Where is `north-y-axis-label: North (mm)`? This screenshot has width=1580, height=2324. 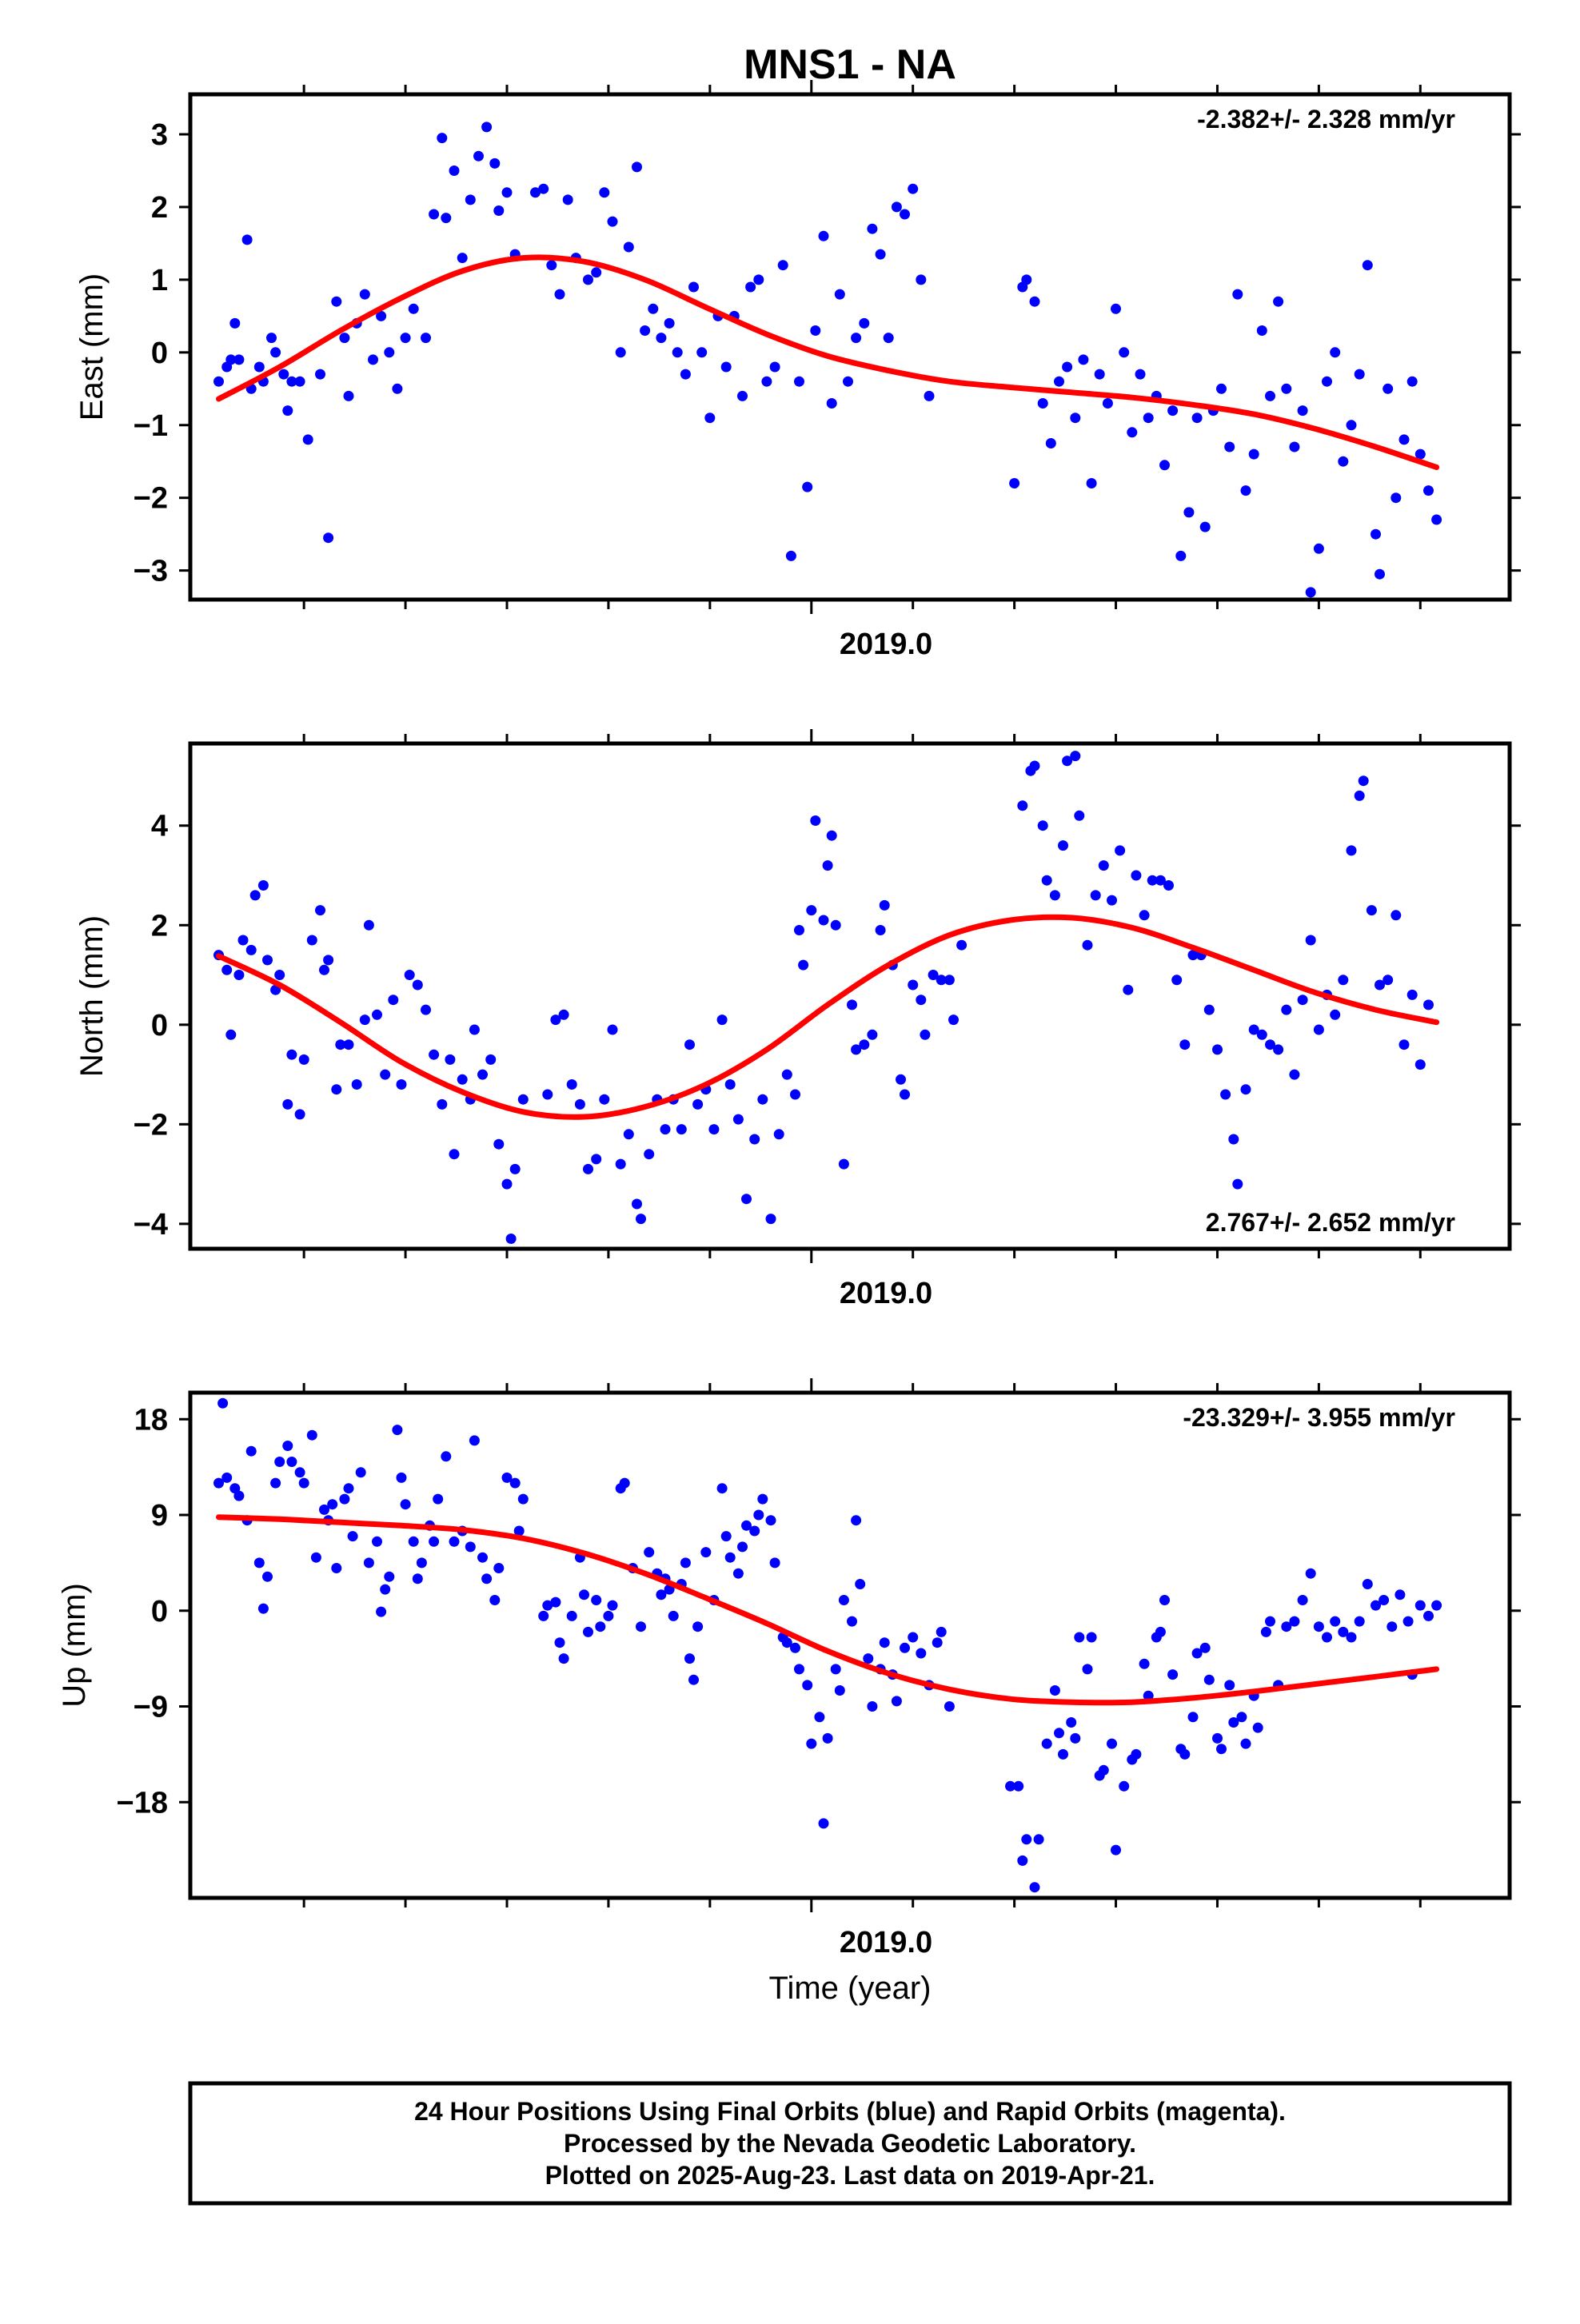 north-y-axis-label: North (mm) is located at coordinates (92, 996).